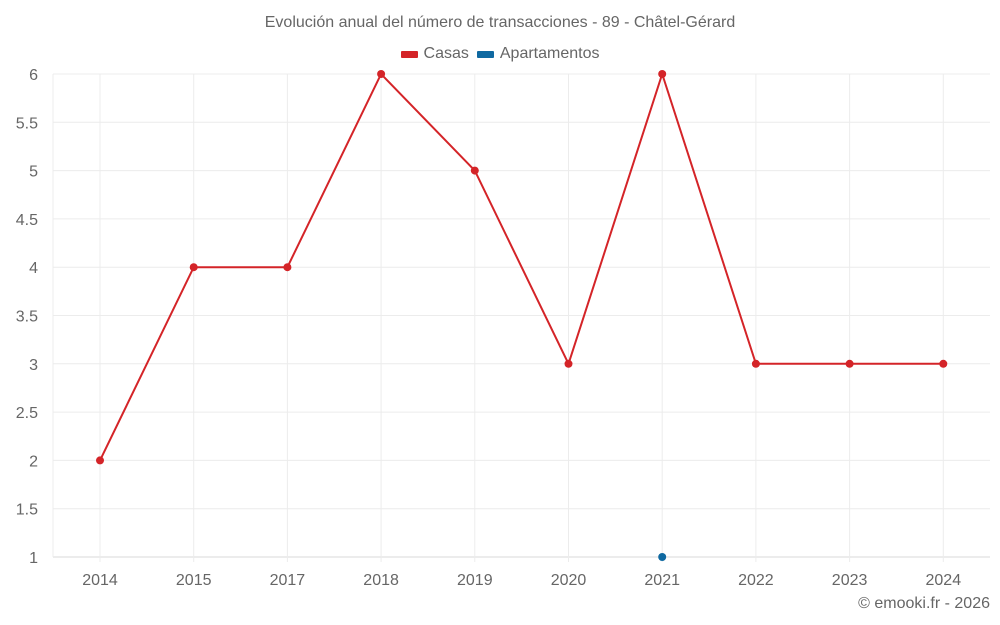 This screenshot has height=625, width=1000. What do you see at coordinates (475, 580) in the screenshot?
I see `x-tick-label: 2019` at bounding box center [475, 580].